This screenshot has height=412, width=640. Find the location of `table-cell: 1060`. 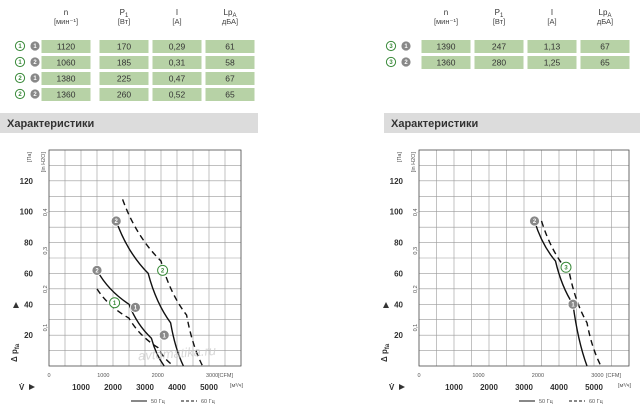

table-cell: 1060 is located at coordinates (66, 63).